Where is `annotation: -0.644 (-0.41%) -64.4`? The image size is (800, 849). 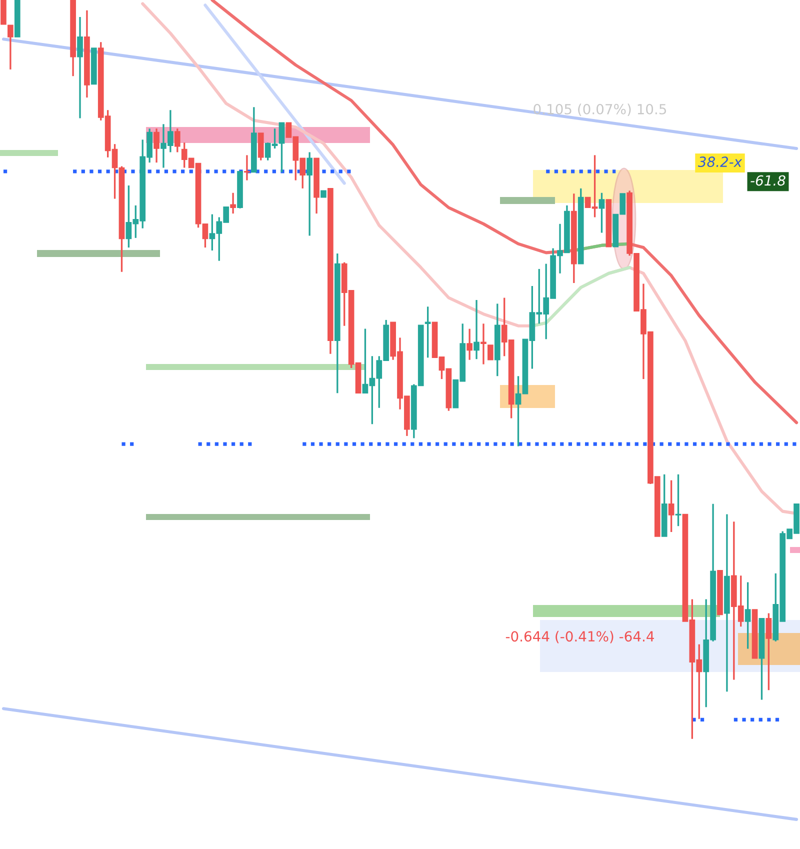 annotation: -0.644 (-0.41%) -64.4 is located at coordinates (580, 637).